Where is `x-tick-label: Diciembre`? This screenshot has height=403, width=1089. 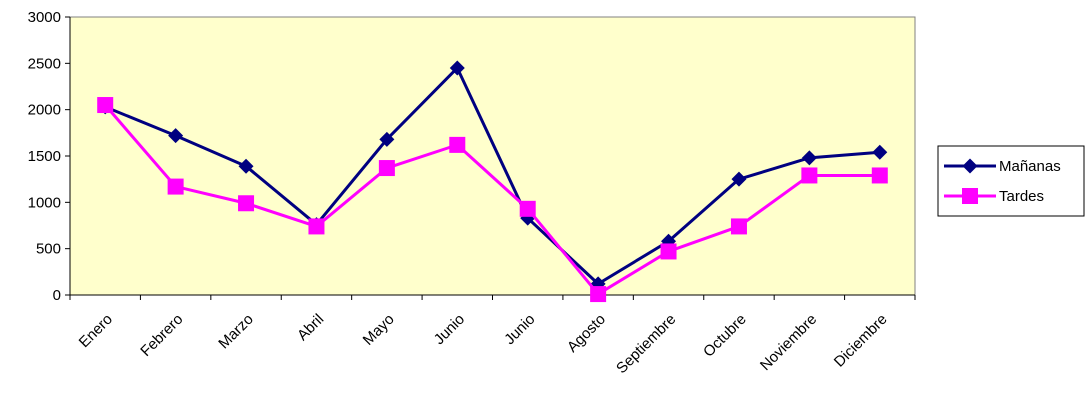 x-tick-label: Diciembre is located at coordinates (861, 341).